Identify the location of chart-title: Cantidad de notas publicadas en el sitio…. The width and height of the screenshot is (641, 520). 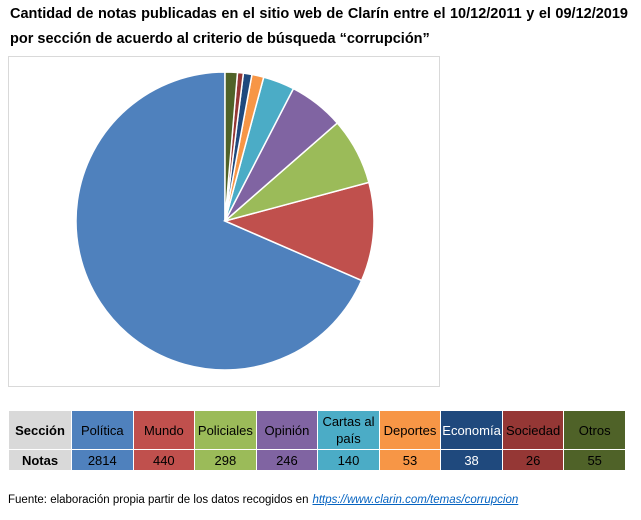
(319, 26).